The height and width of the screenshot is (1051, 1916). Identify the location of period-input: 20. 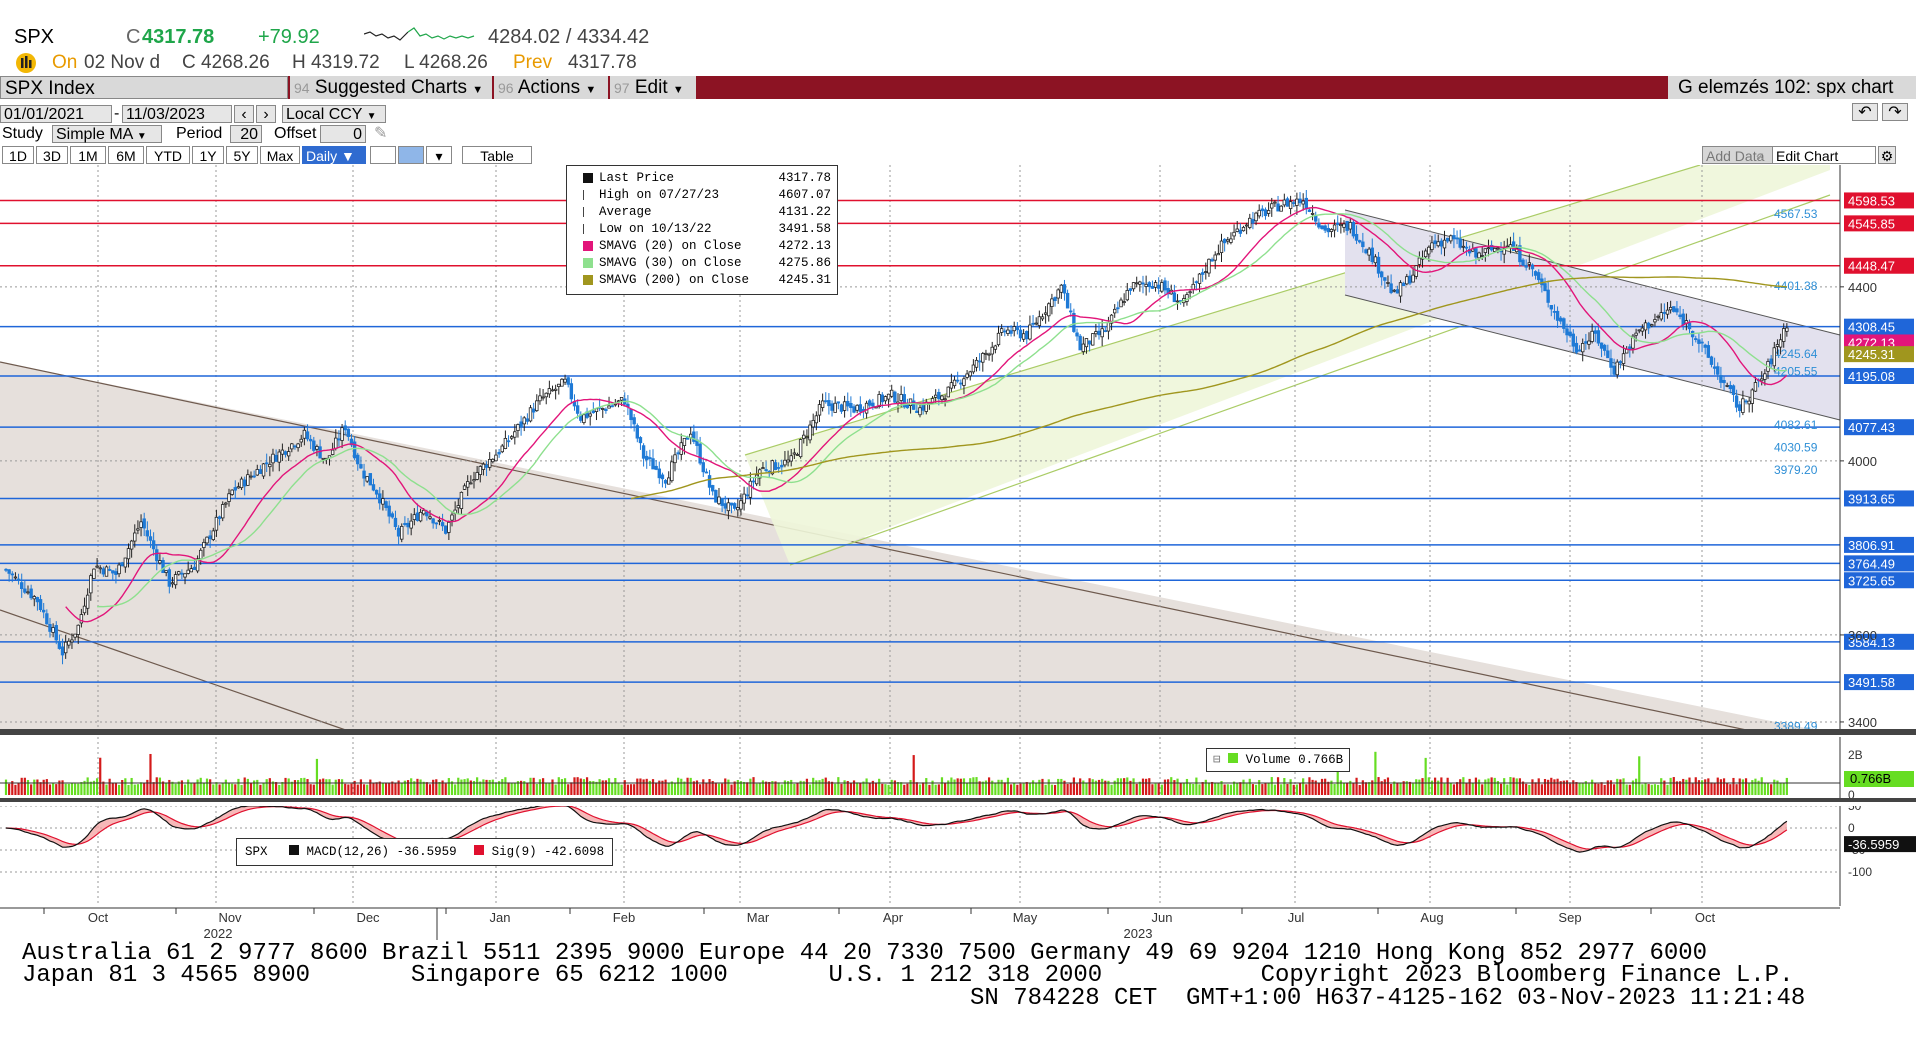
(246, 134).